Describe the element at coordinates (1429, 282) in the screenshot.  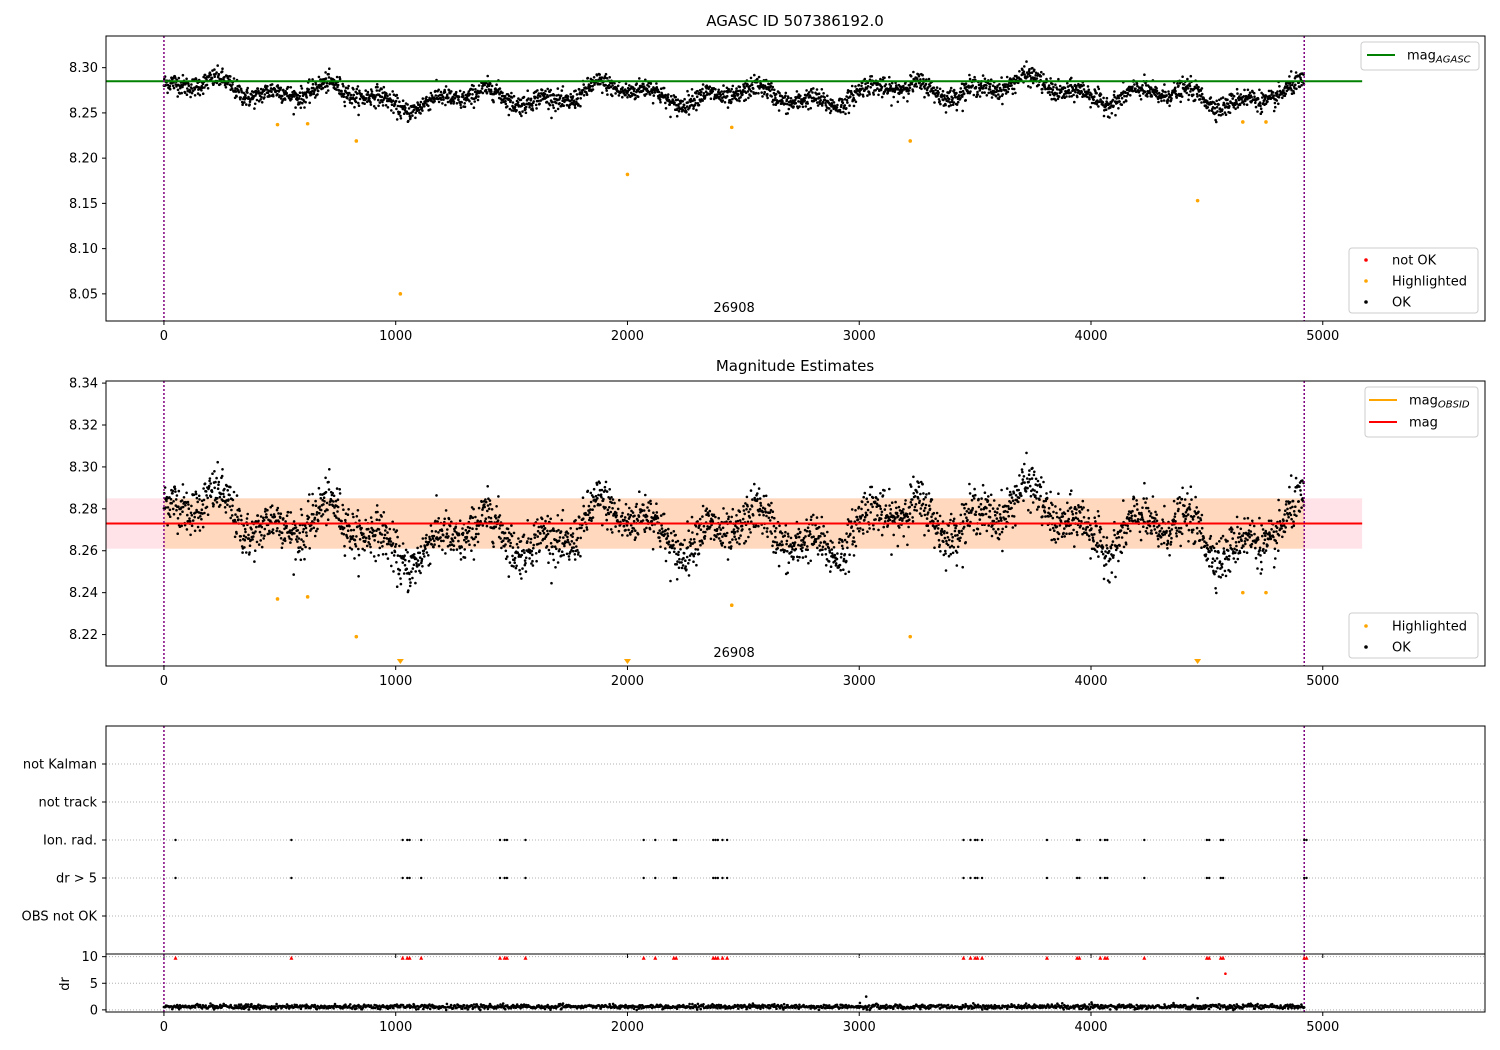
I see `legend-label: Highlighted` at that location.